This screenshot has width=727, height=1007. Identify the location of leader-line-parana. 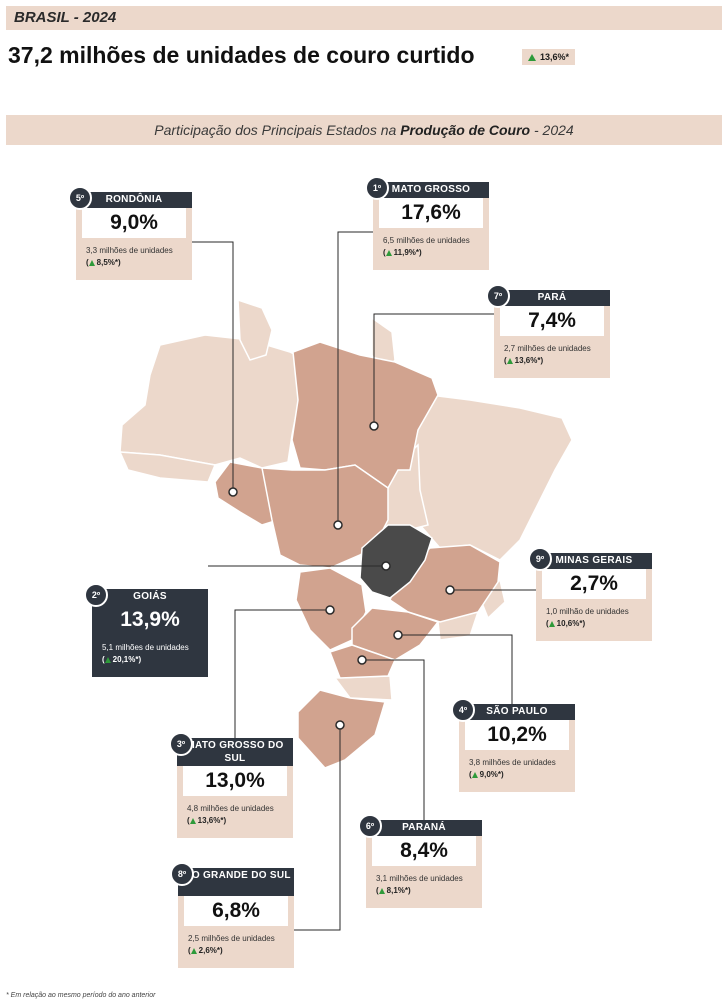
(393, 741).